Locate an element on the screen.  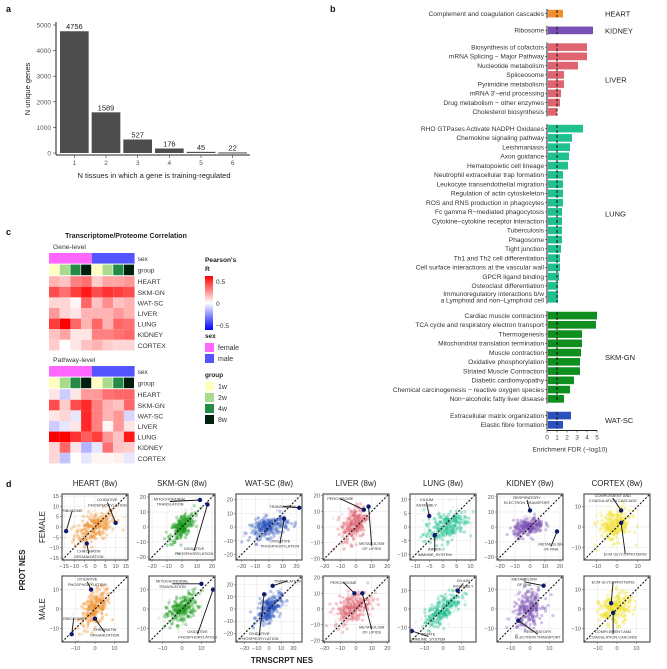
d-x-tick-label: 5 is located at coordinates (105, 567).